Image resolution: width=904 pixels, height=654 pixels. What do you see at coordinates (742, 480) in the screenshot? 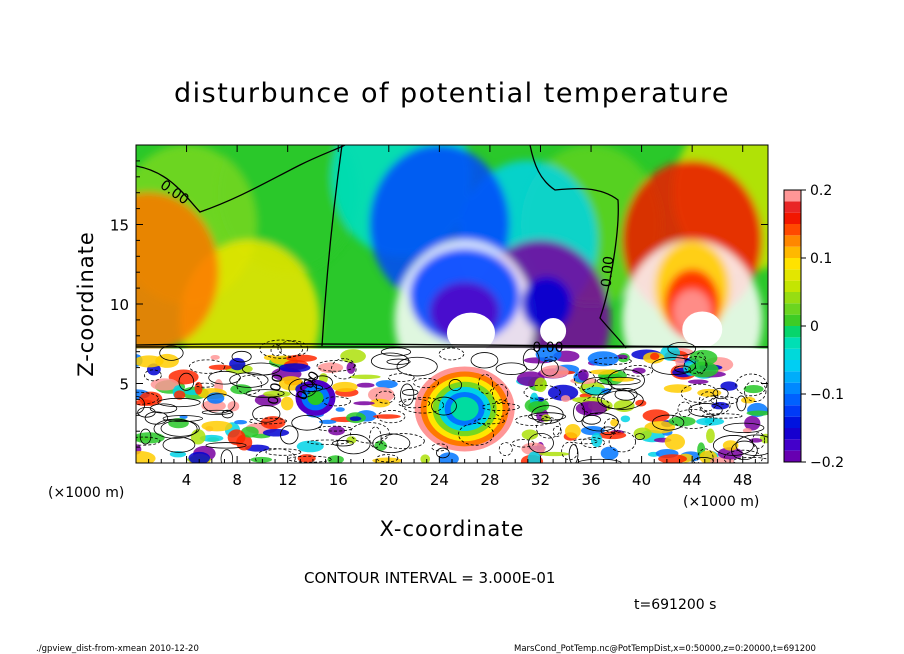
I see `x-tick-label: 48` at bounding box center [742, 480].